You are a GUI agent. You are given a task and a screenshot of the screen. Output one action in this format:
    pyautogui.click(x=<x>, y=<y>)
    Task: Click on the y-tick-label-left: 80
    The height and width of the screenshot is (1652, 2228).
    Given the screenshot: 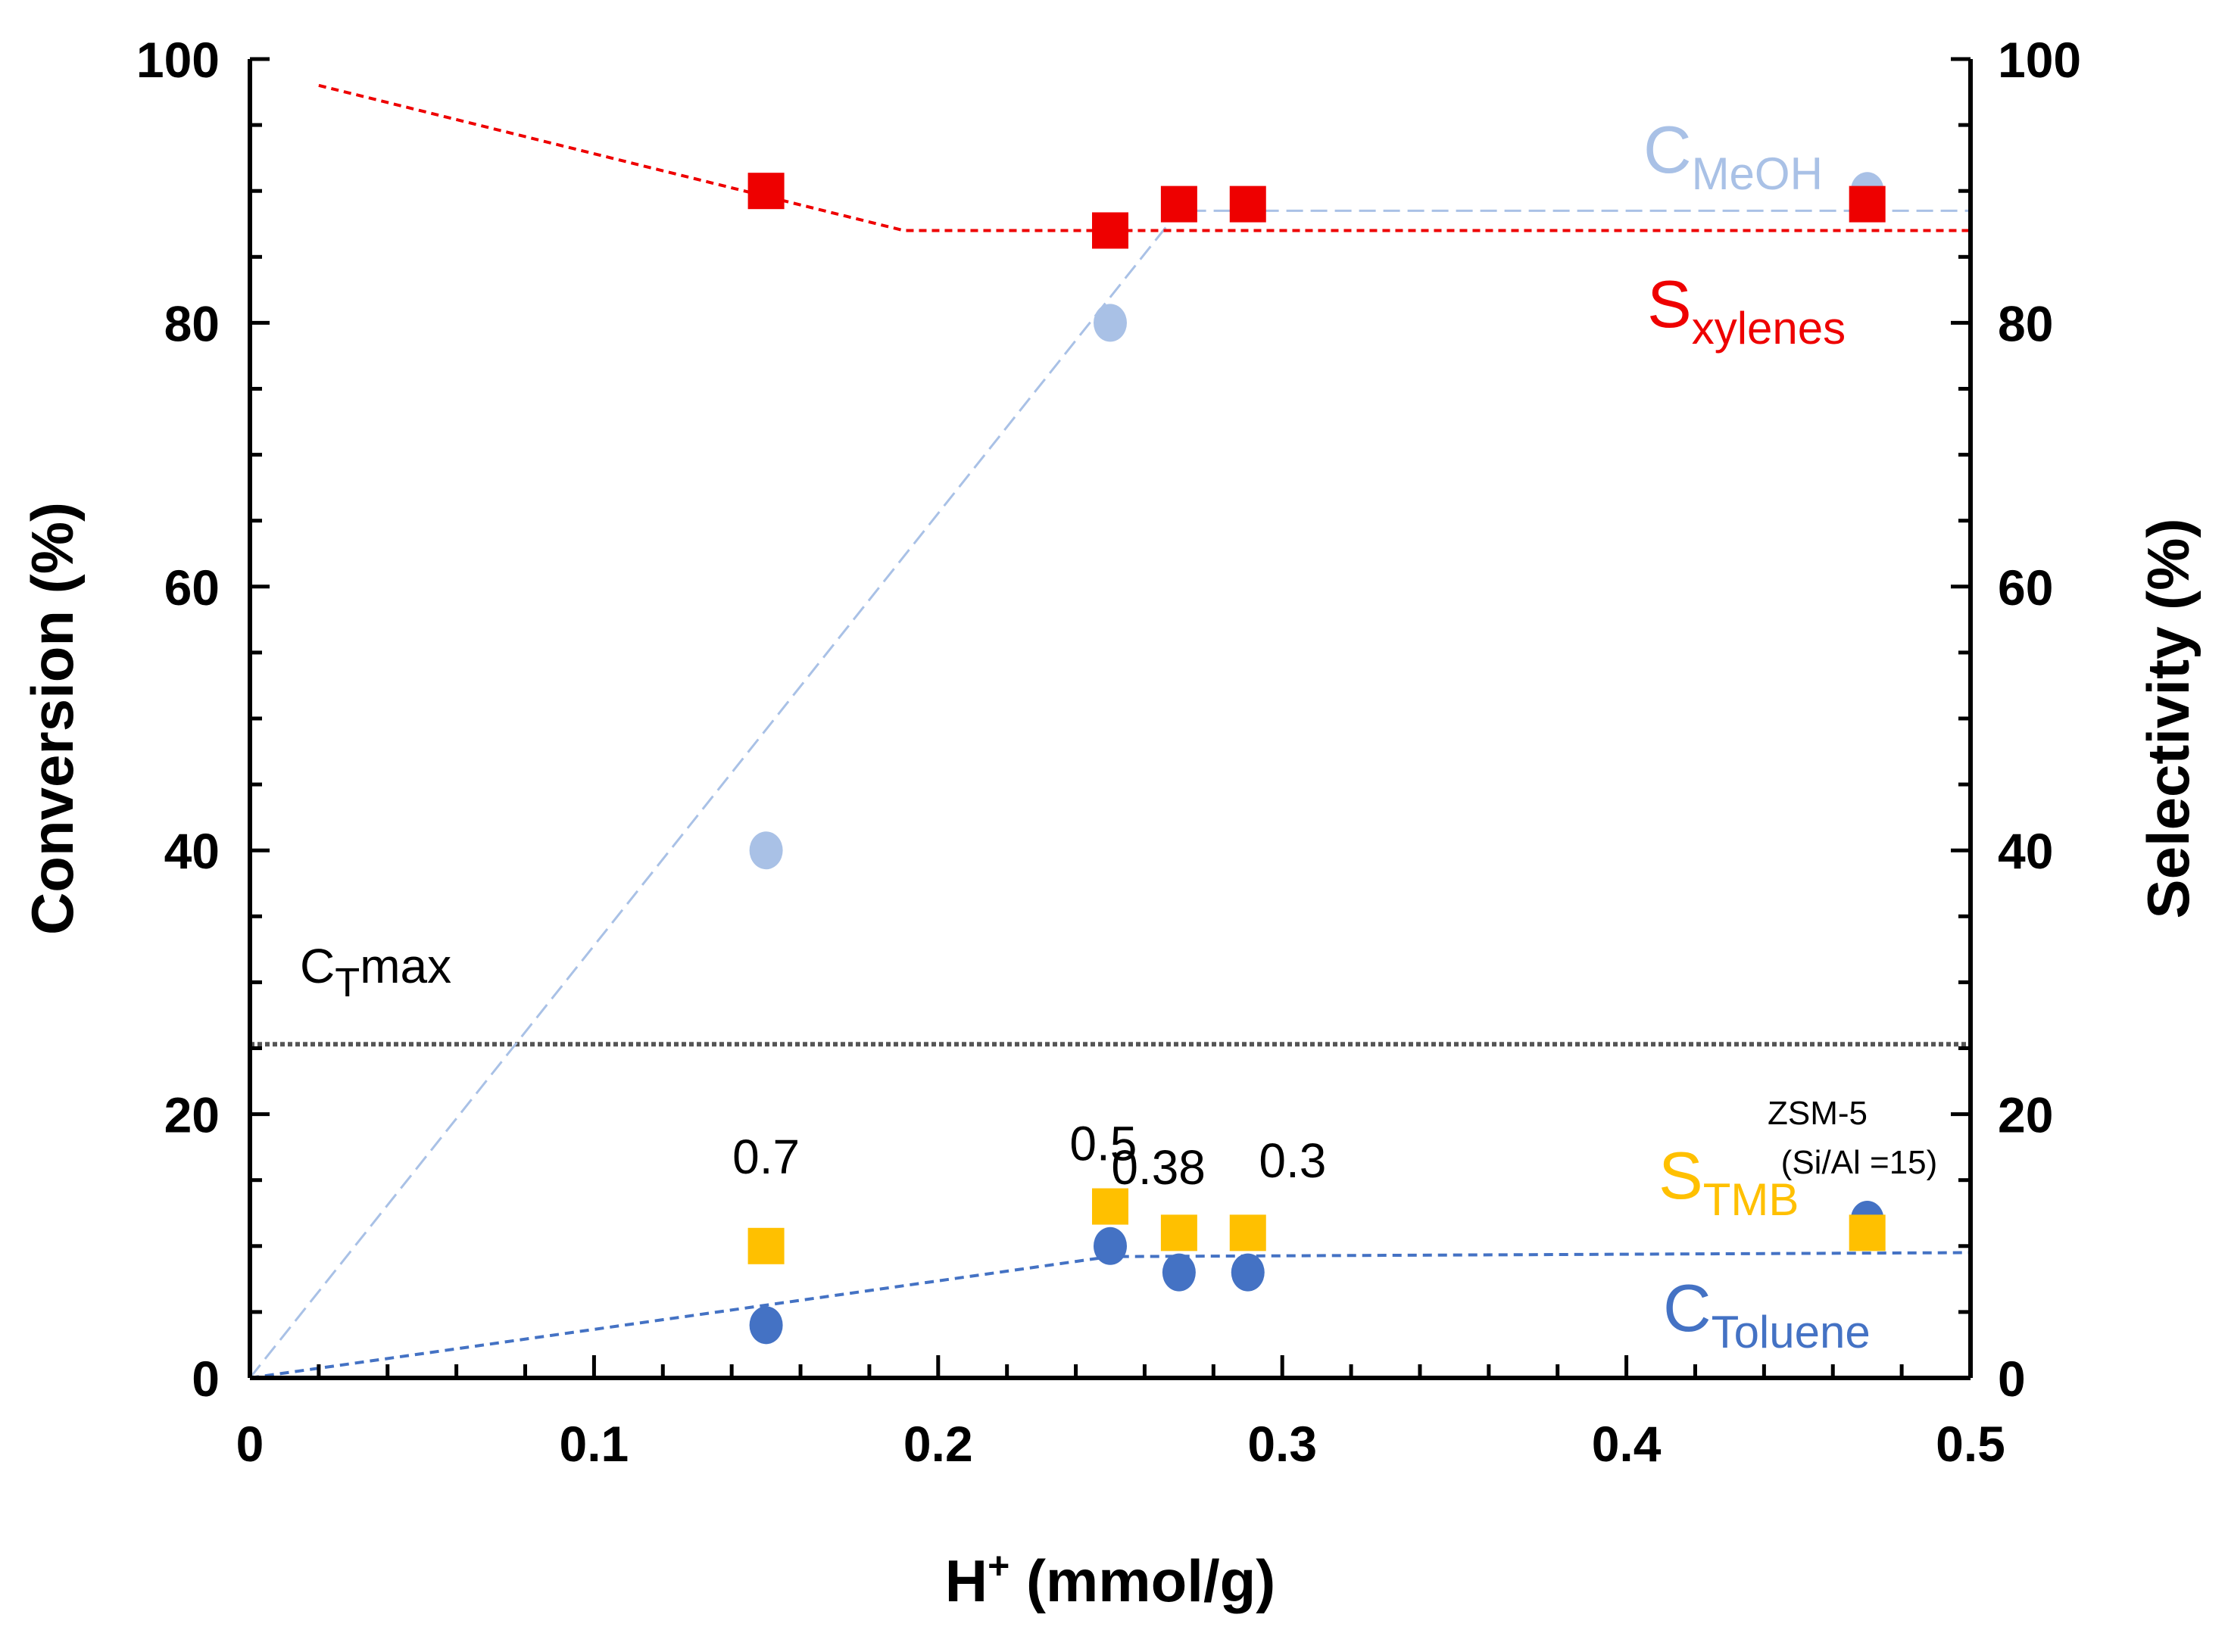 What is the action you would take?
    pyautogui.click(x=192, y=323)
    